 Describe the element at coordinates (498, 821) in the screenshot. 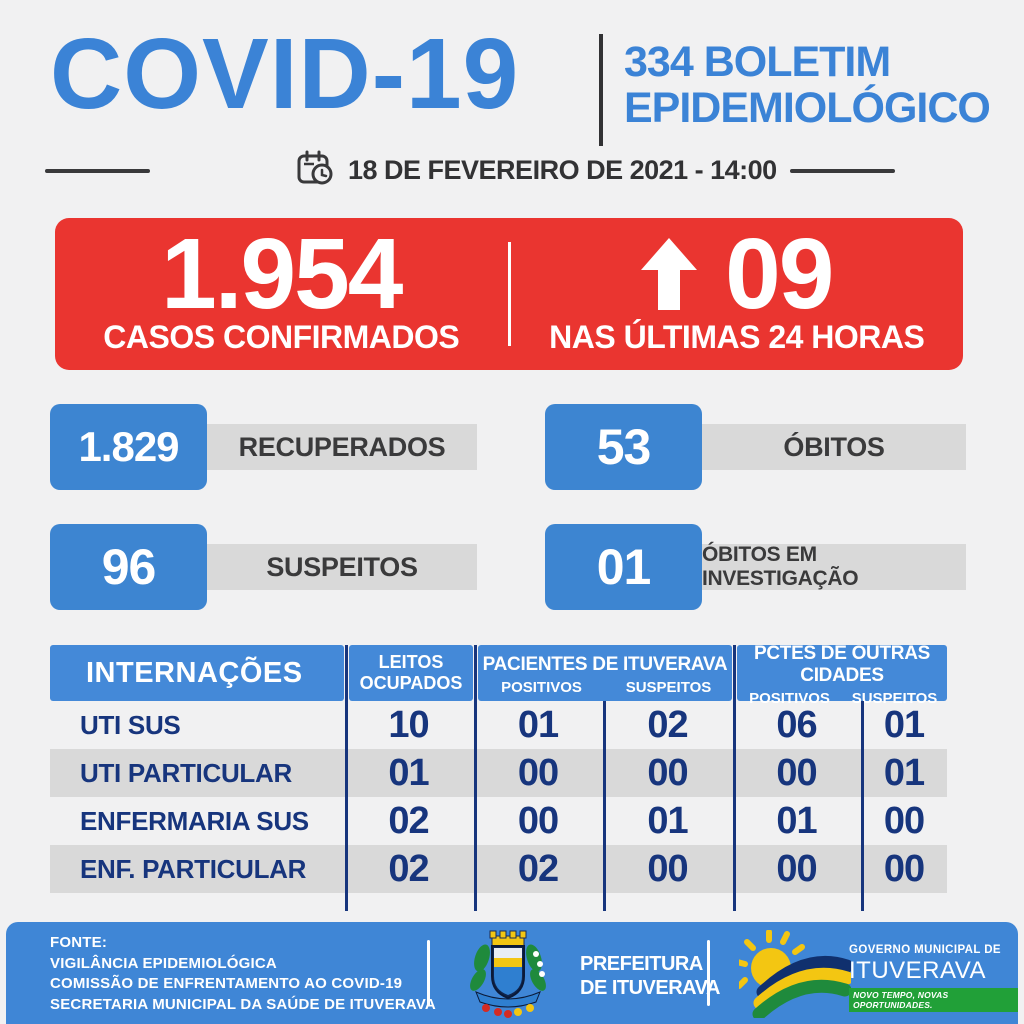

I see `table-row-enfermaria-sus: ENFERMARIA SUS 02 00 01 01 00` at that location.